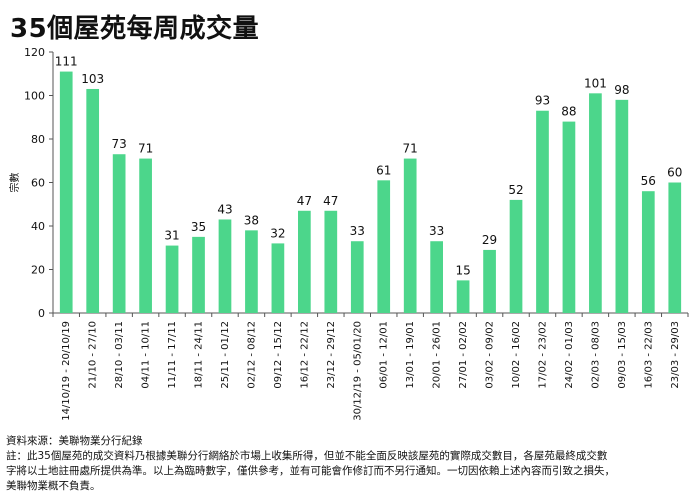  What do you see at coordinates (93, 355) in the screenshot?
I see `x-tick-label: 21/10 - 27/10` at bounding box center [93, 355].